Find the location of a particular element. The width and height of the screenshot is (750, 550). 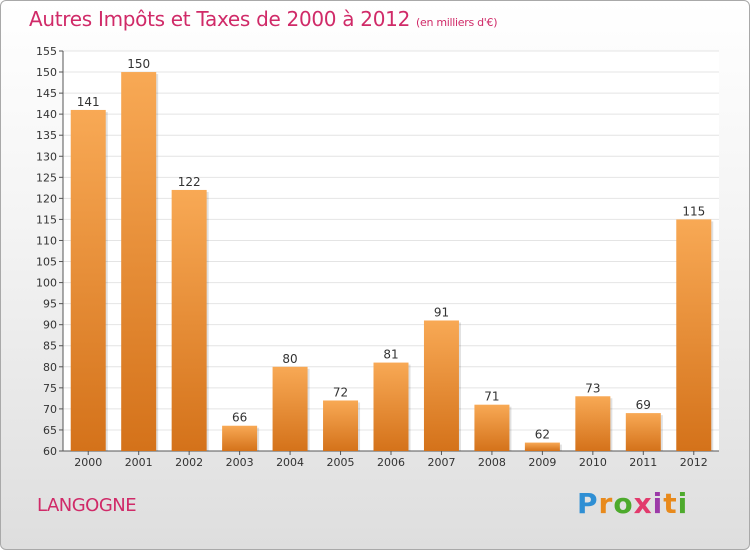

x-tick-label: 2004 is located at coordinates (290, 462).